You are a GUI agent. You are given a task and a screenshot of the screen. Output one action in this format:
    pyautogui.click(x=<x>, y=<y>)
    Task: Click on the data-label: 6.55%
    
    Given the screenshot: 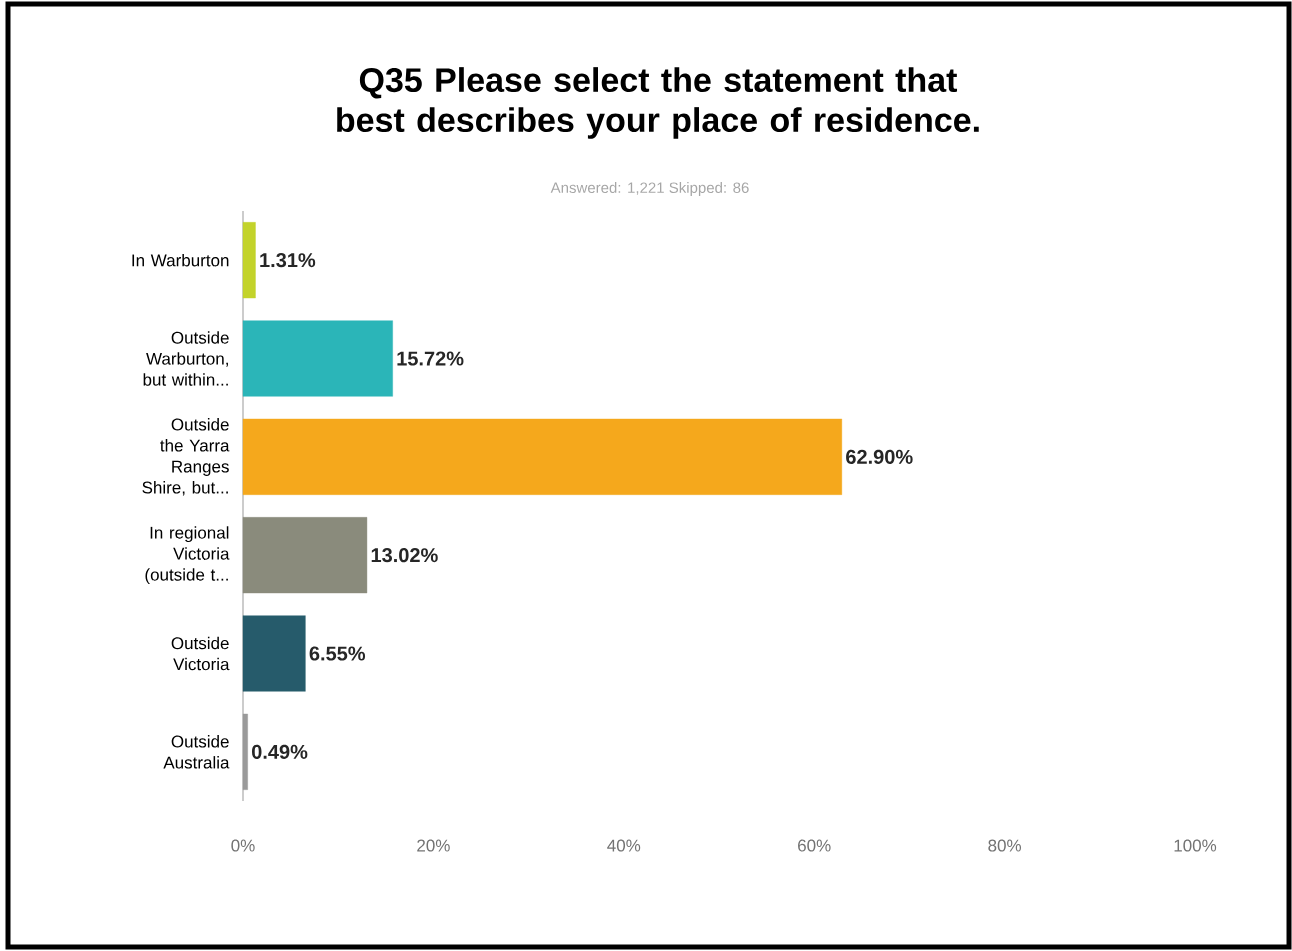 What is the action you would take?
    pyautogui.click(x=337, y=653)
    